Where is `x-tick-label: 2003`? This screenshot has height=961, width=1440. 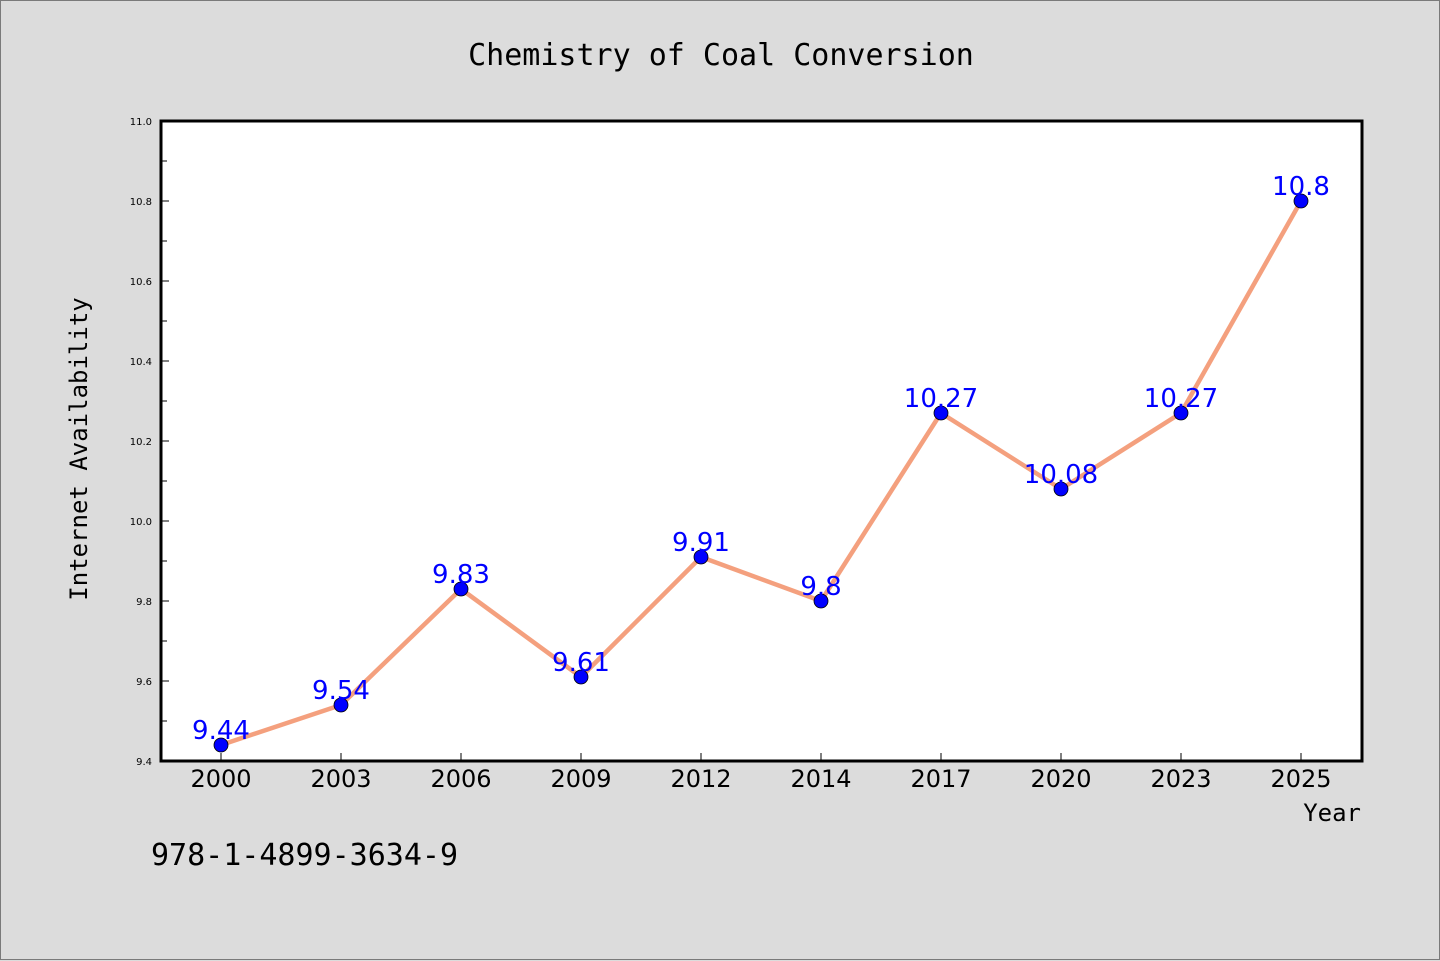 x-tick-label: 2003 is located at coordinates (340, 779).